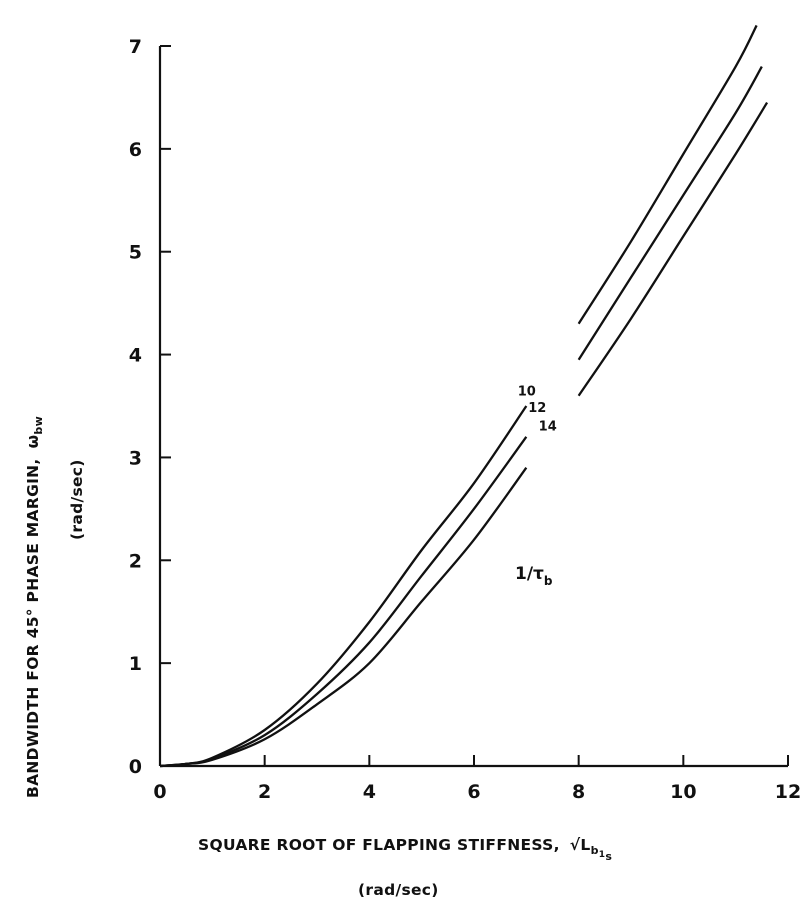  What do you see at coordinates (159, 792) in the screenshot?
I see `x-tick-label: 0` at bounding box center [159, 792].